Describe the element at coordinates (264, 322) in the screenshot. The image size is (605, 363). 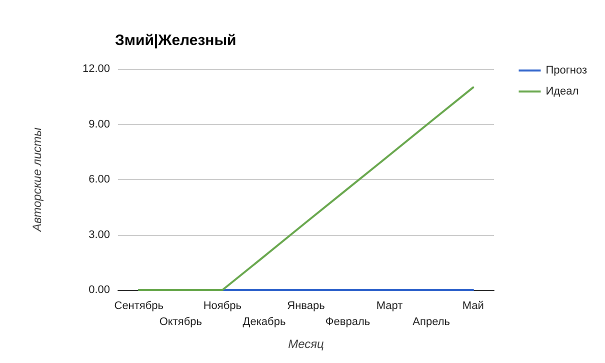
I see `x-tick-label: Декабрь` at that location.